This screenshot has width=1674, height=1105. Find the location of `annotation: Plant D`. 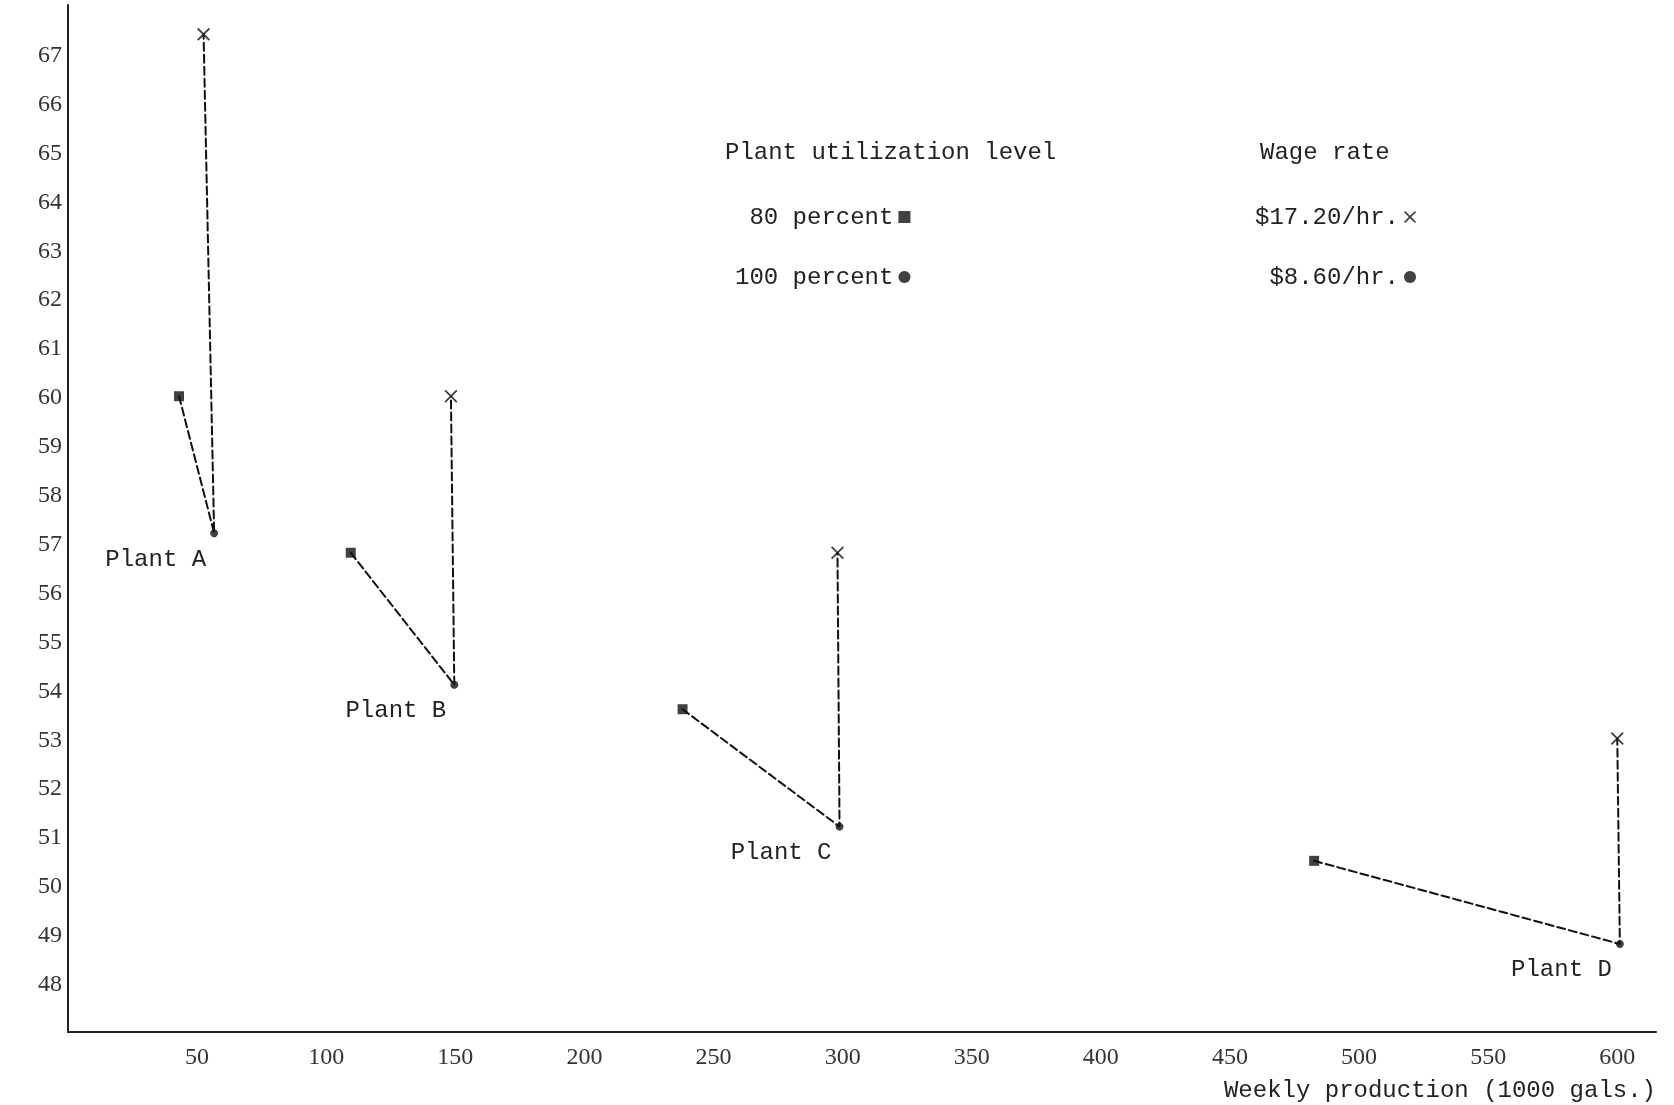

annotation: Plant D is located at coordinates (1561, 970).